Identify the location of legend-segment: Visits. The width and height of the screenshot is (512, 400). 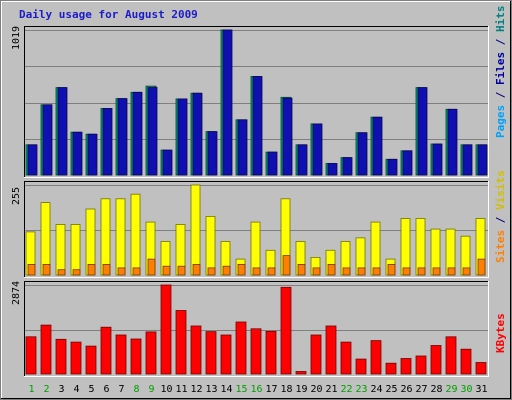
(500, 190).